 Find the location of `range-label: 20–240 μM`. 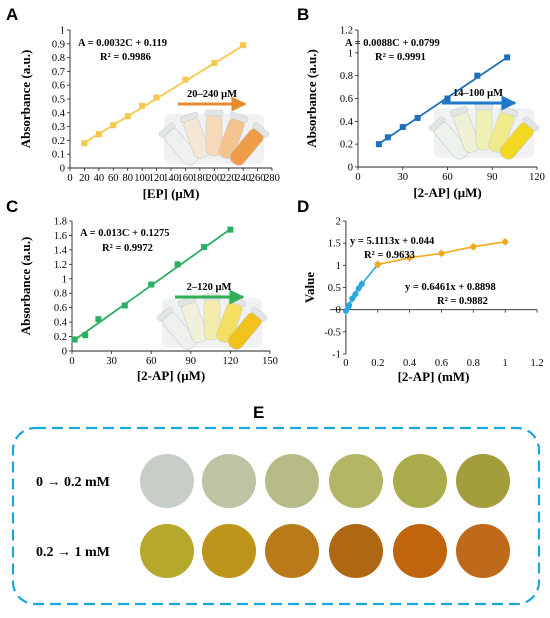

range-label: 20–240 μM is located at coordinates (212, 94).